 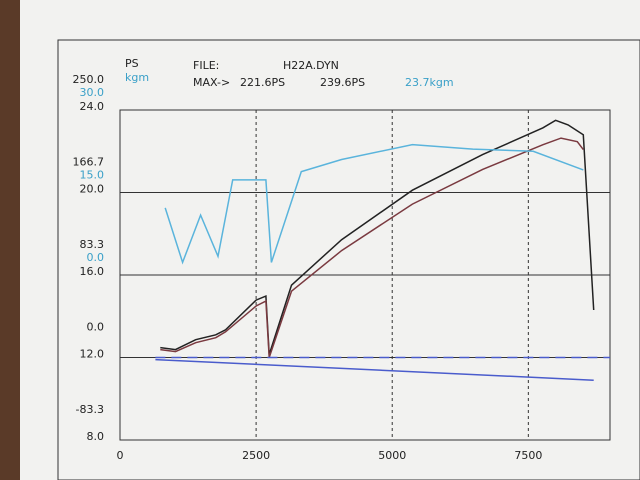 What do you see at coordinates (374, 369) in the screenshot?
I see `series-line` at bounding box center [374, 369].